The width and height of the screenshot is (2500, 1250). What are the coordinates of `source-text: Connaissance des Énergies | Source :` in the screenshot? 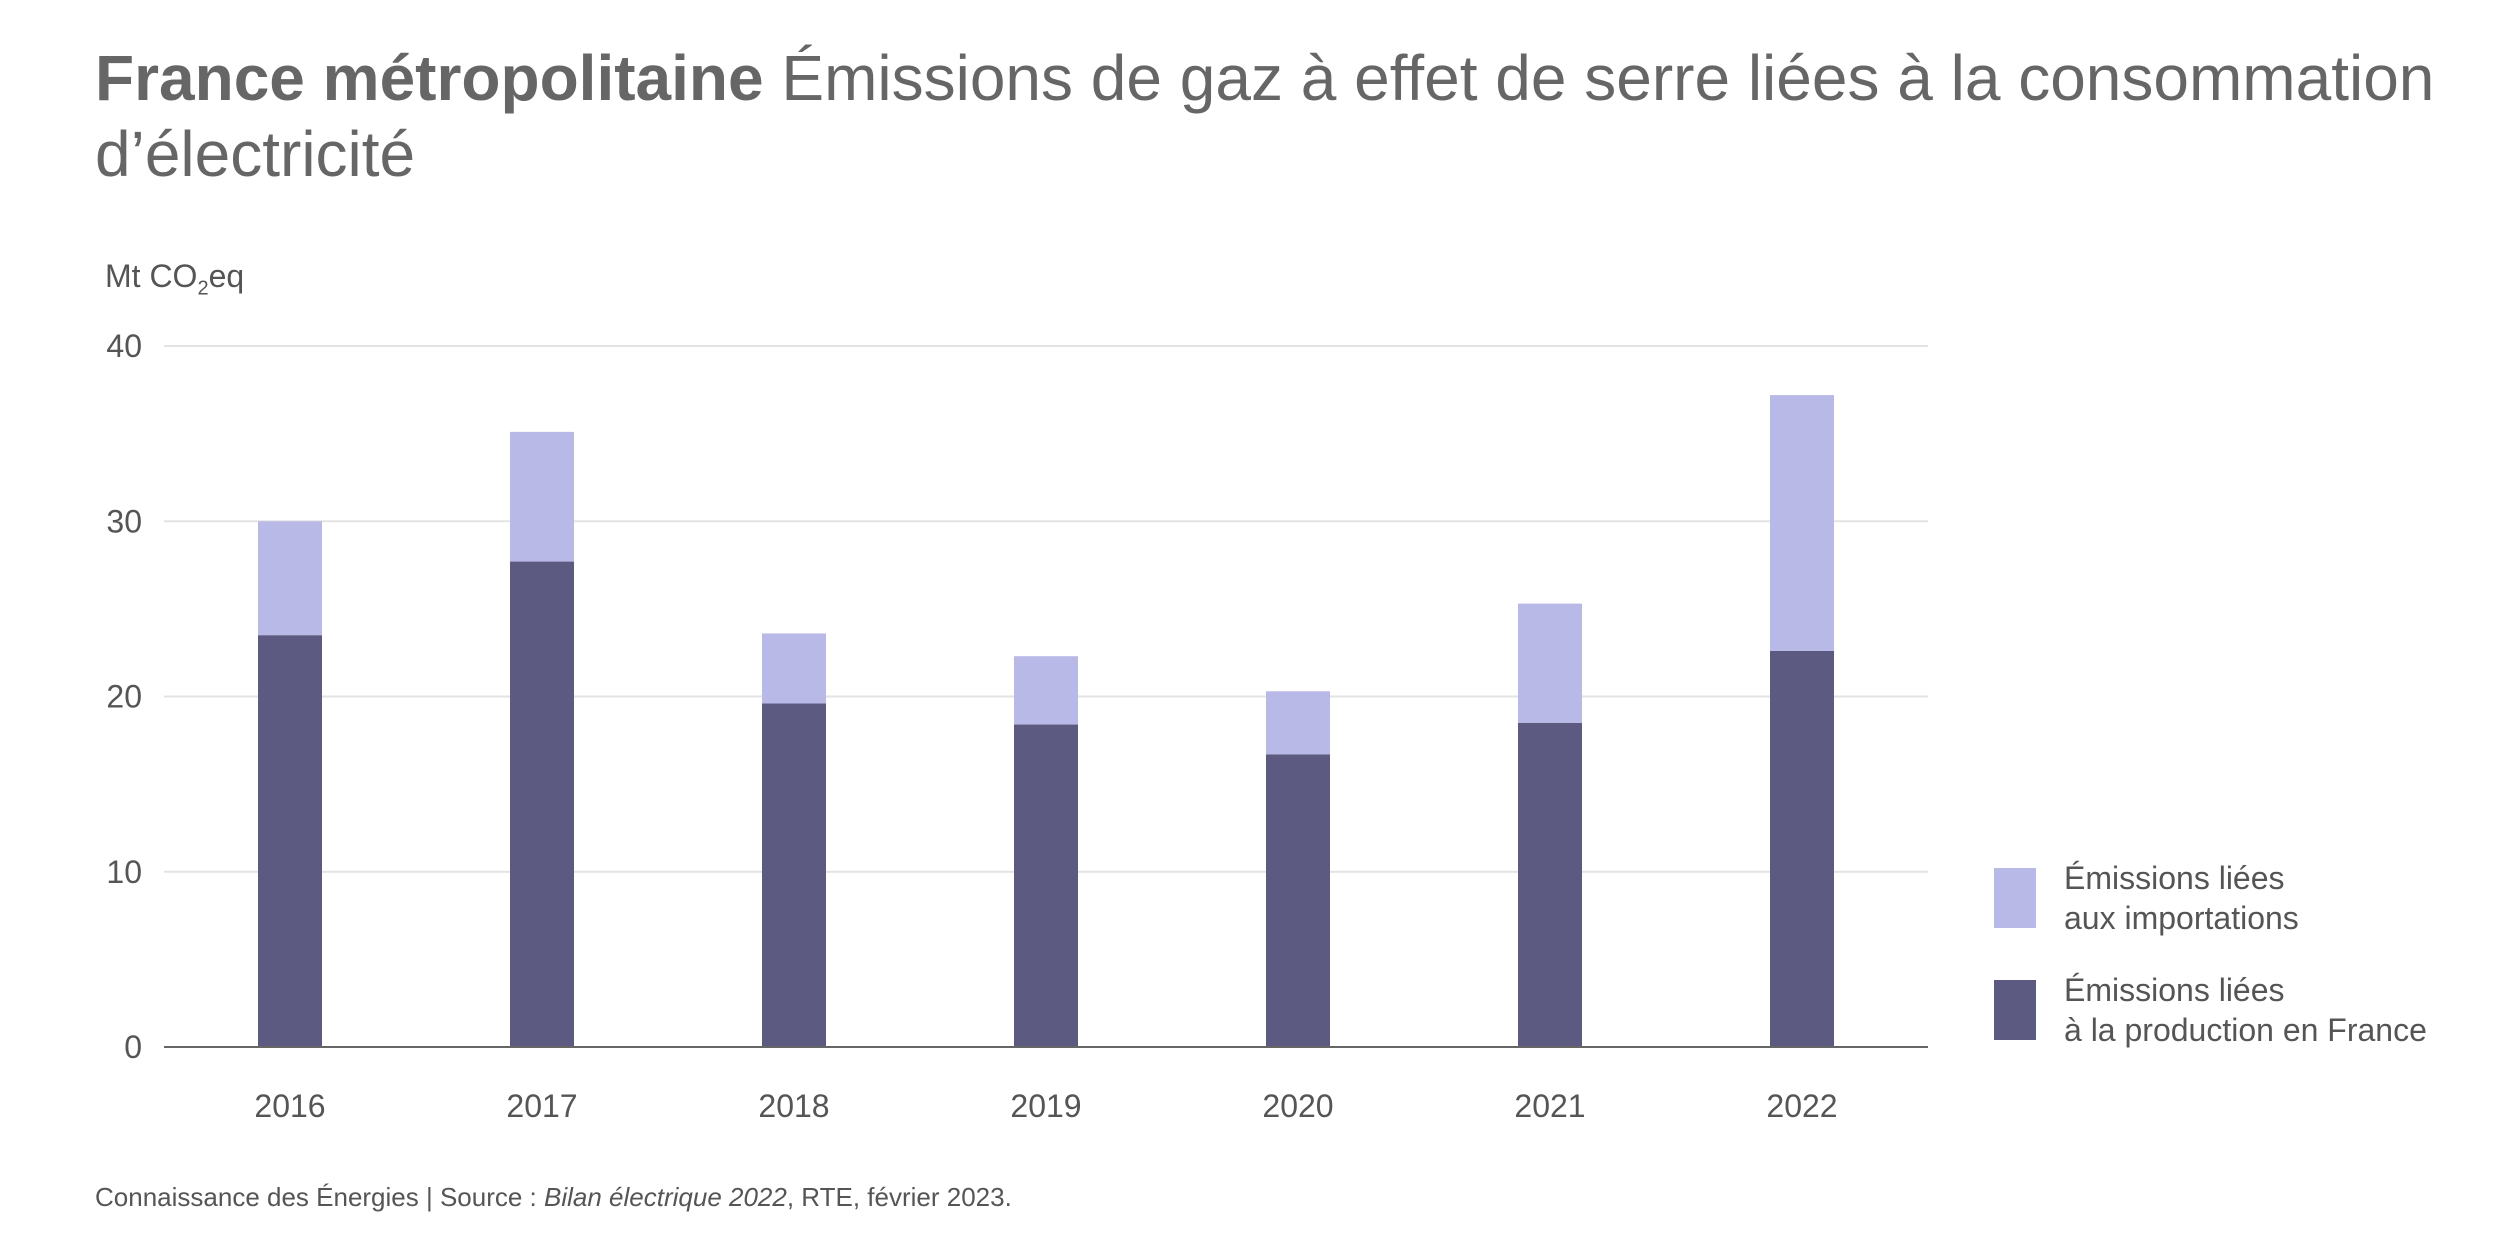 It's located at (320, 1197).